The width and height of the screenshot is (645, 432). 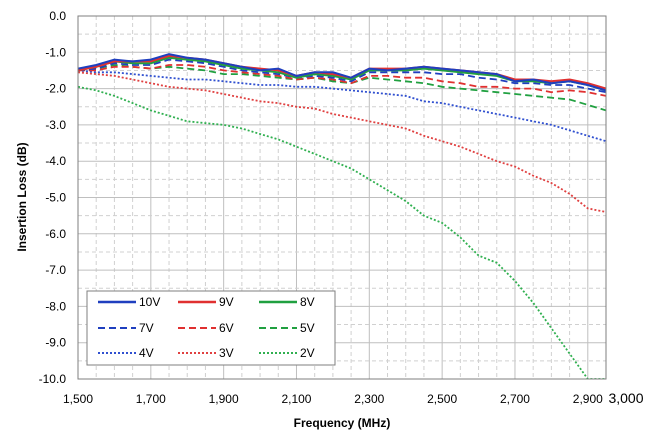 What do you see at coordinates (55, 198) in the screenshot?
I see `y-tick-label: -5.0` at bounding box center [55, 198].